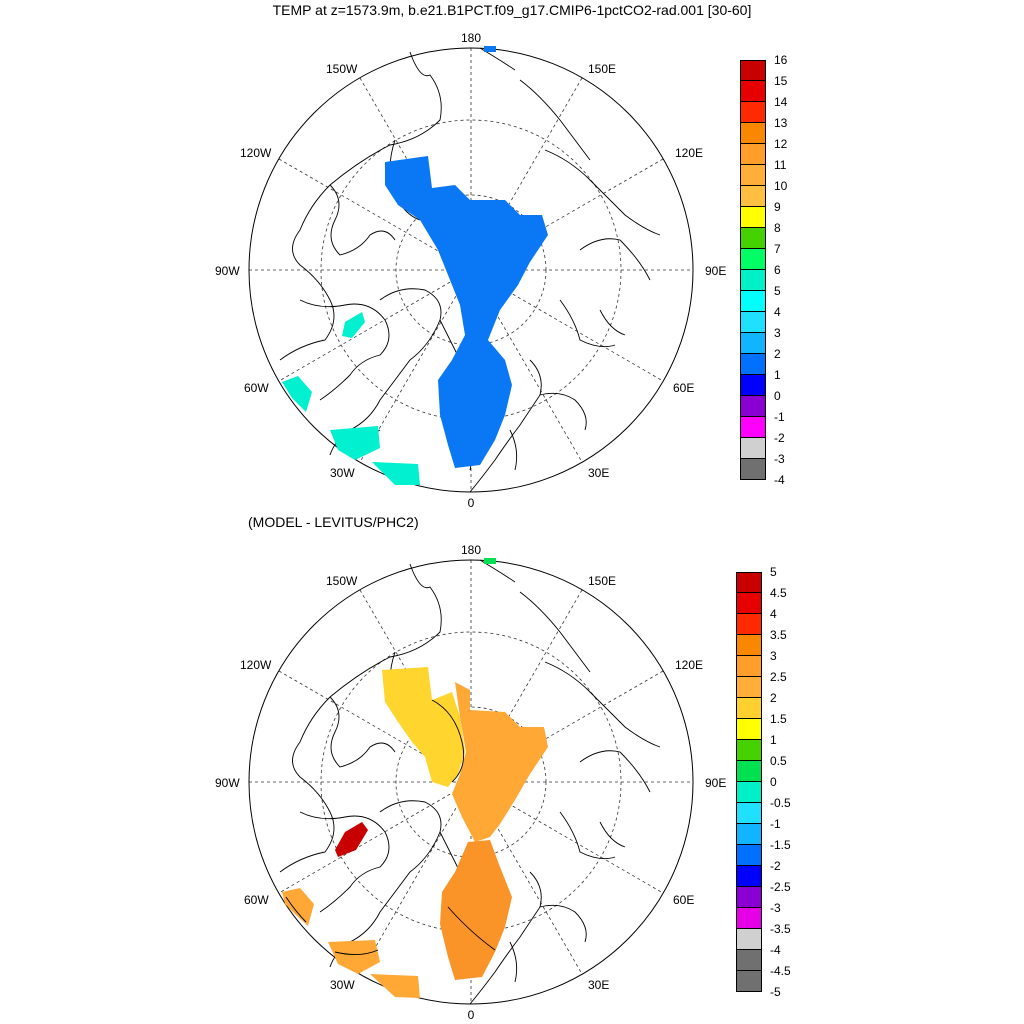 This screenshot has height=1024, width=1024. Describe the element at coordinates (781, 123) in the screenshot. I see `legend-label: 13` at that location.